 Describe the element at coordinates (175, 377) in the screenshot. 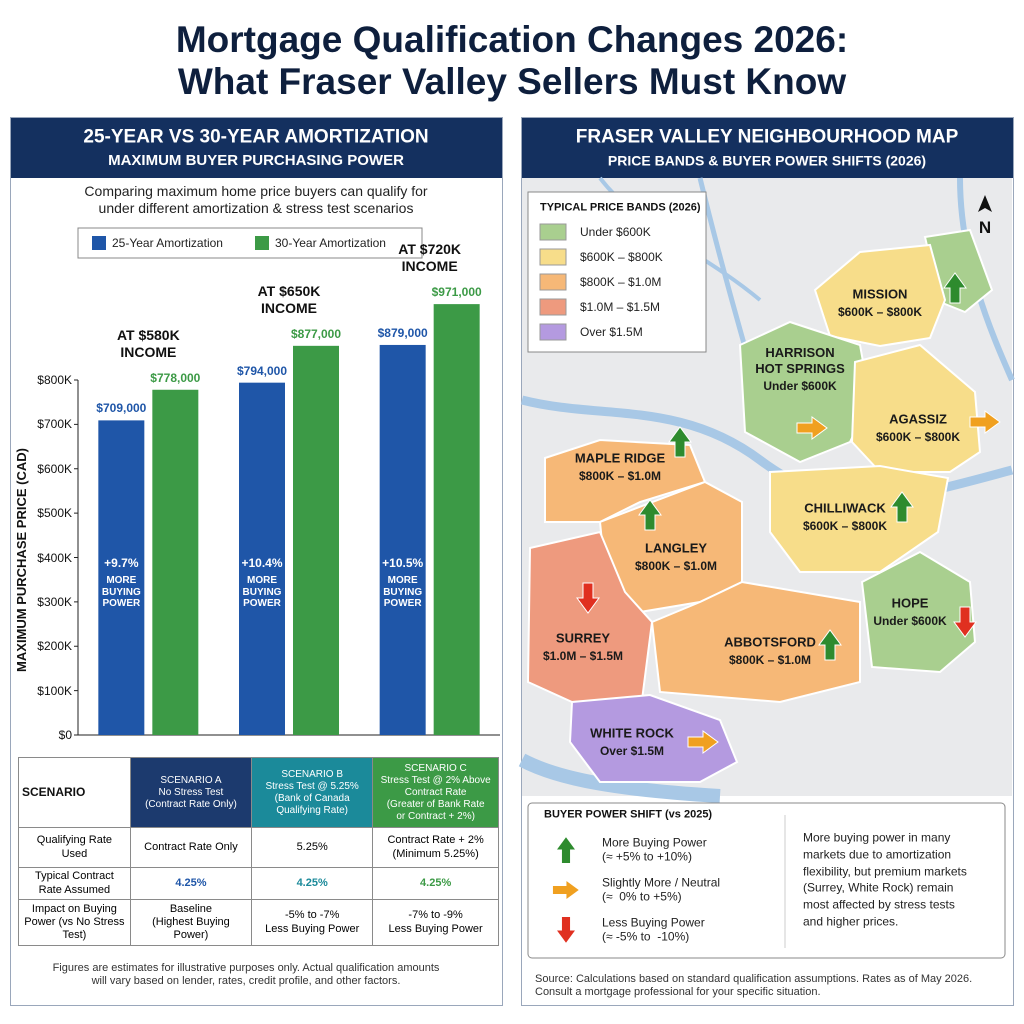

I see `value-label: $778,000` at that location.